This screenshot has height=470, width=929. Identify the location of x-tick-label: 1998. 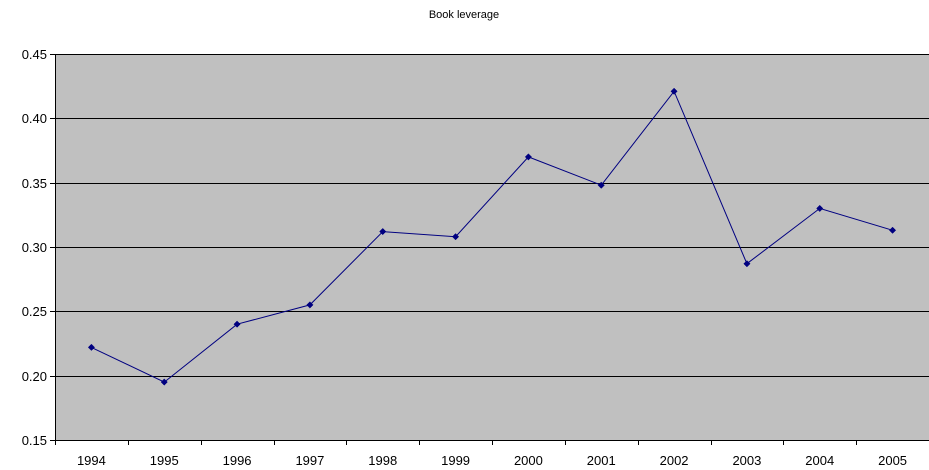
(382, 460).